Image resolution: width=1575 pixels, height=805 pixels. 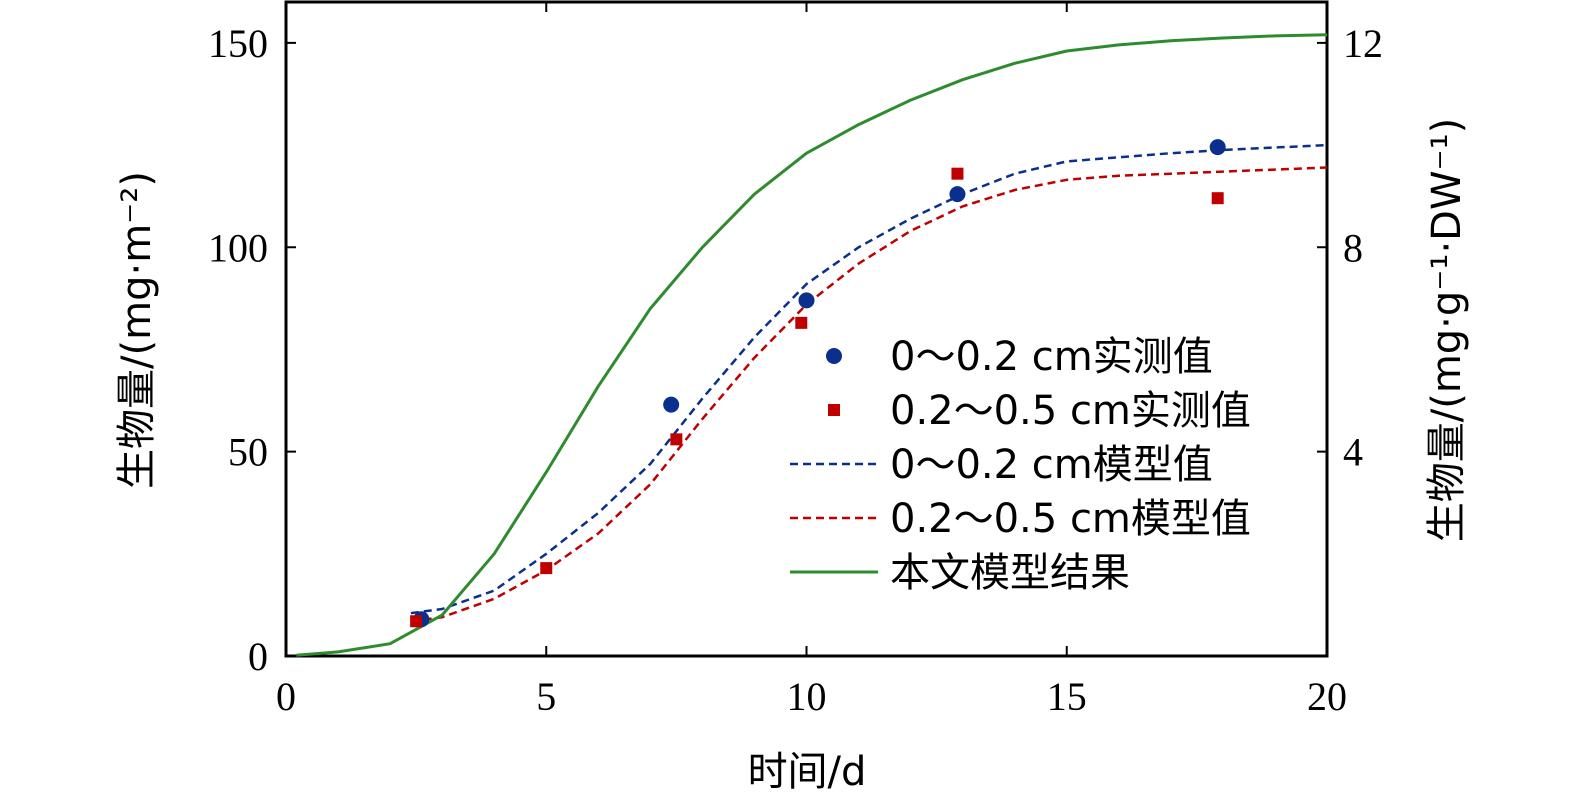 What do you see at coordinates (1070, 519) in the screenshot?
I see `legend-label: 0.2～0.5 cm模型值` at bounding box center [1070, 519].